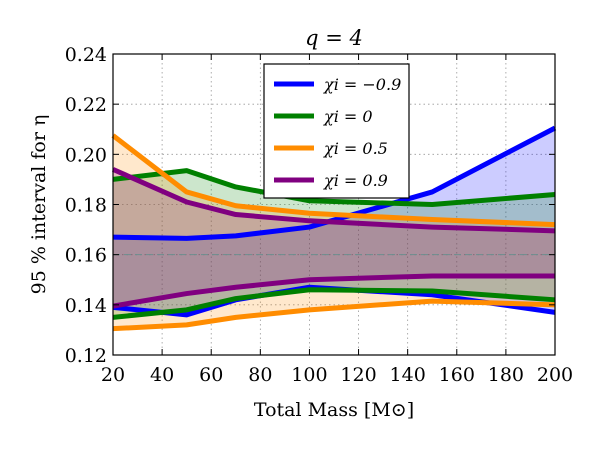 The height and width of the screenshot is (450, 600). I want to click on chart-title: q = 4, so click(334, 38).